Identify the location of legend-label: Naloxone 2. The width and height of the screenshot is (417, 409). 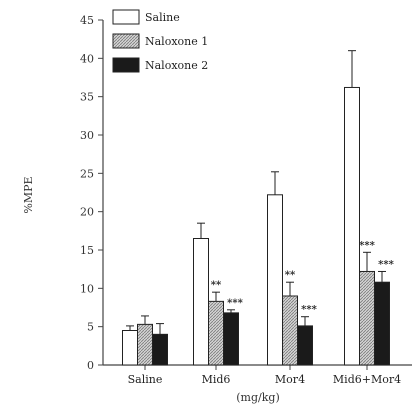
(176, 65).